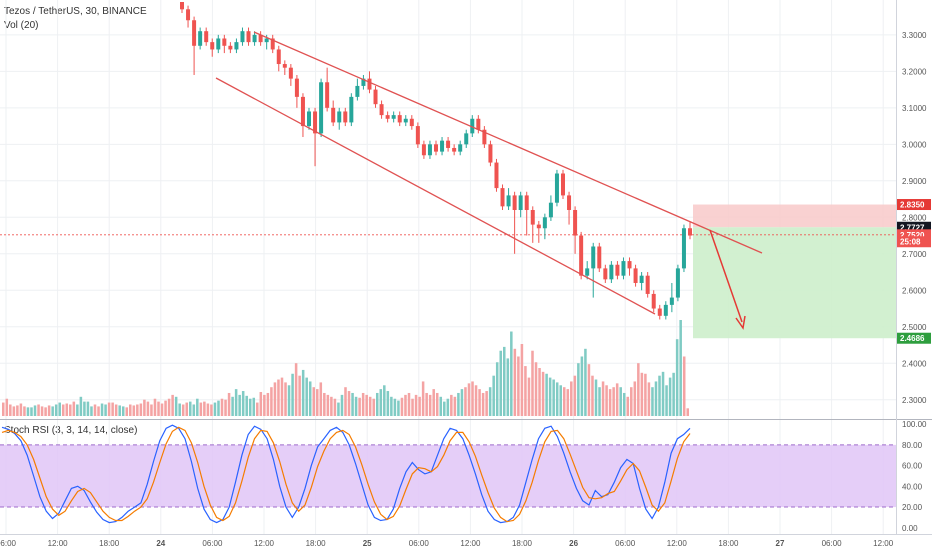 The image size is (932, 550). Describe the element at coordinates (728, 543) in the screenshot. I see `time-tick-label: 18:00` at that location.